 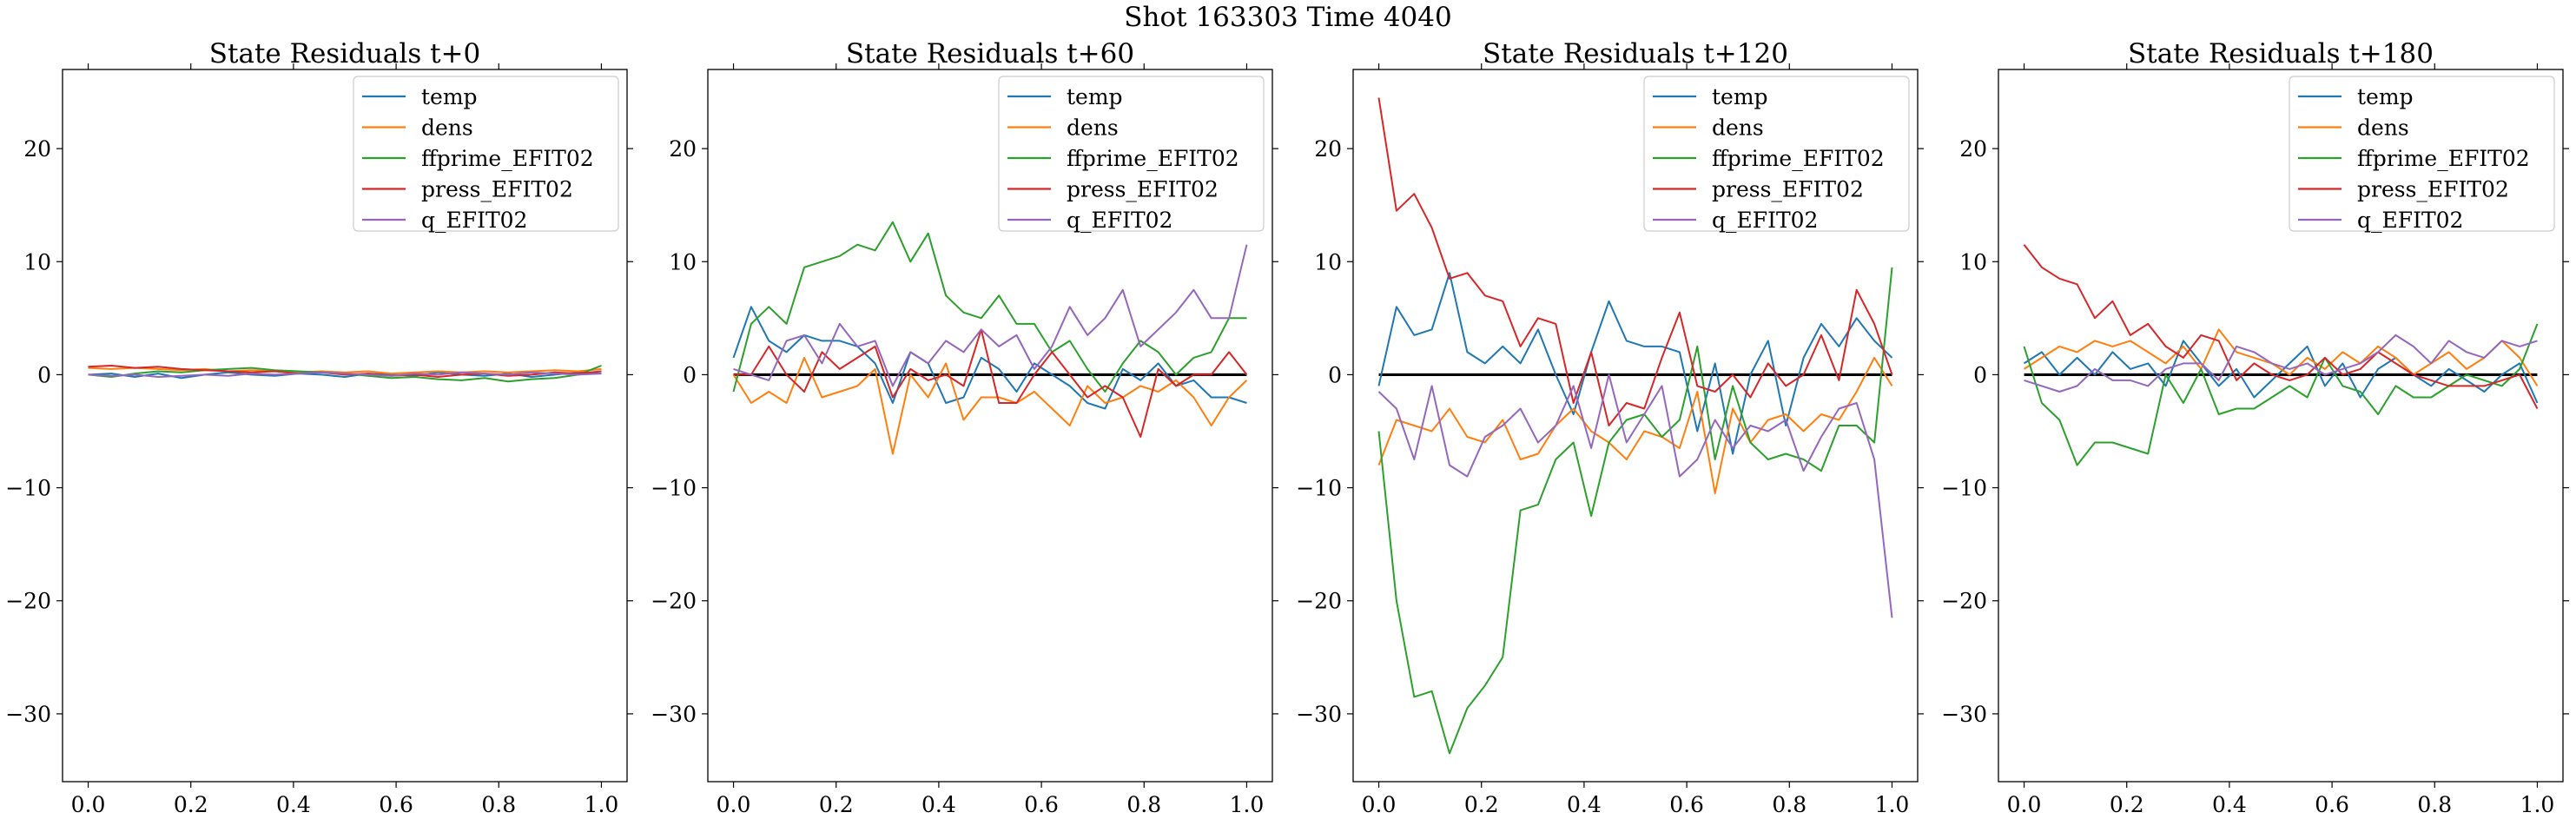 I want to click on subplot-title: State Residuals t+0, so click(x=345, y=53).